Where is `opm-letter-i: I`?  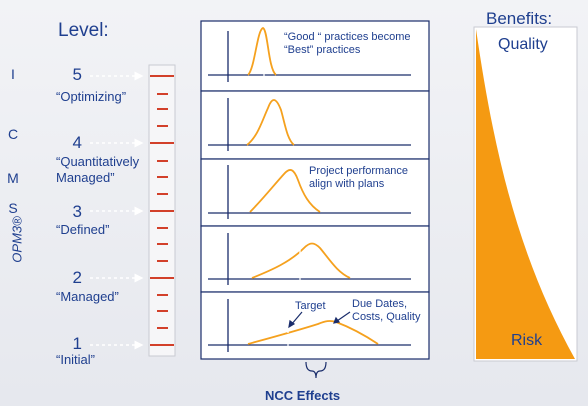
opm-letter-i: I is located at coordinates (13, 74).